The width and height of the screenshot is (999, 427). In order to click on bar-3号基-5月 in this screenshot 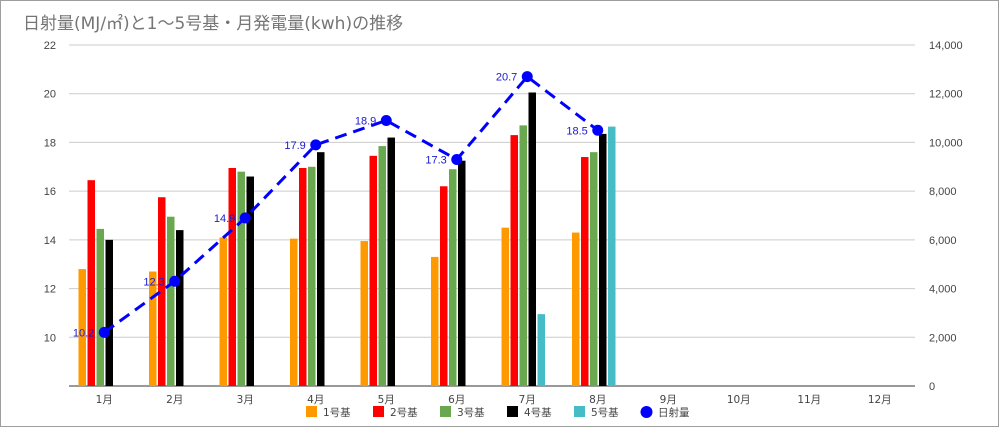, I will do `click(382, 266)`.